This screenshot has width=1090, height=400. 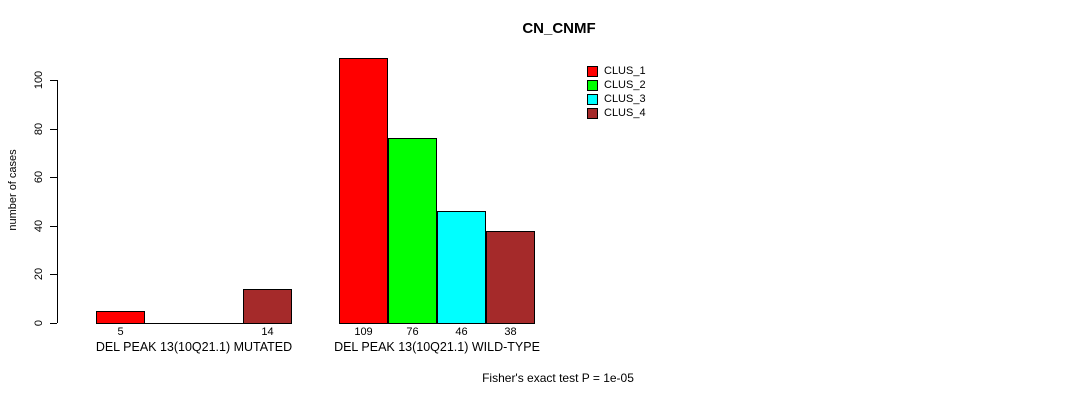 What do you see at coordinates (559, 28) in the screenshot?
I see `chart-title: CN_CNMF` at bounding box center [559, 28].